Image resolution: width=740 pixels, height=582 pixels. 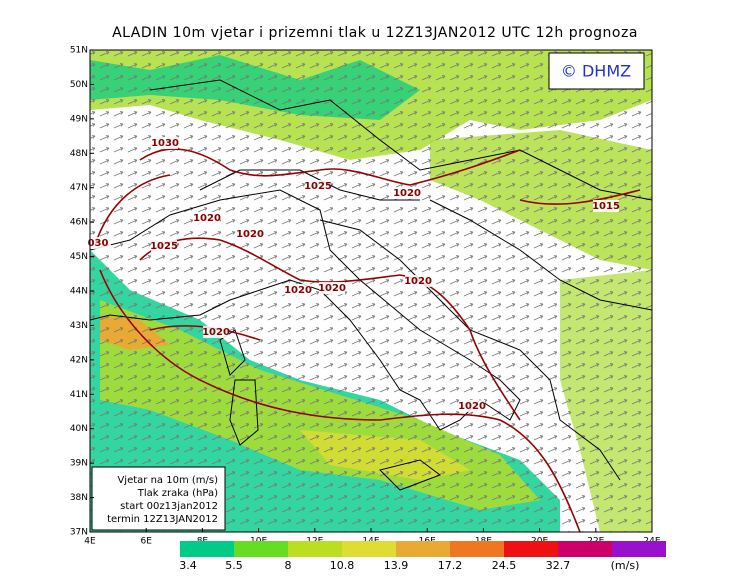 What do you see at coordinates (146, 542) in the screenshot?
I see `x-tick-label: 6E` at bounding box center [146, 542].